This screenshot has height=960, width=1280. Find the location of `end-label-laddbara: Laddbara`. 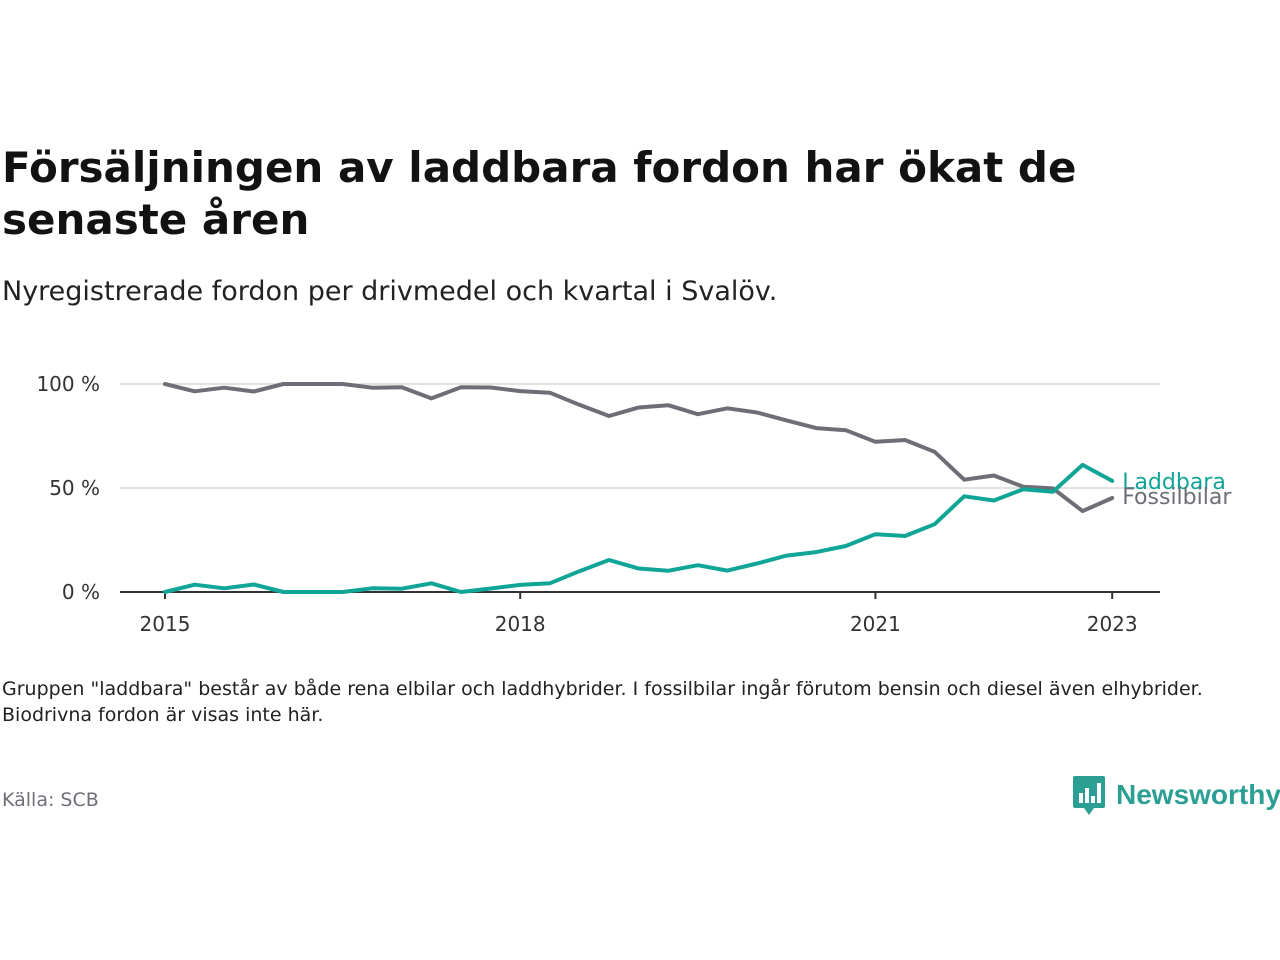

end-label-laddbara: Laddbara is located at coordinates (1174, 482).